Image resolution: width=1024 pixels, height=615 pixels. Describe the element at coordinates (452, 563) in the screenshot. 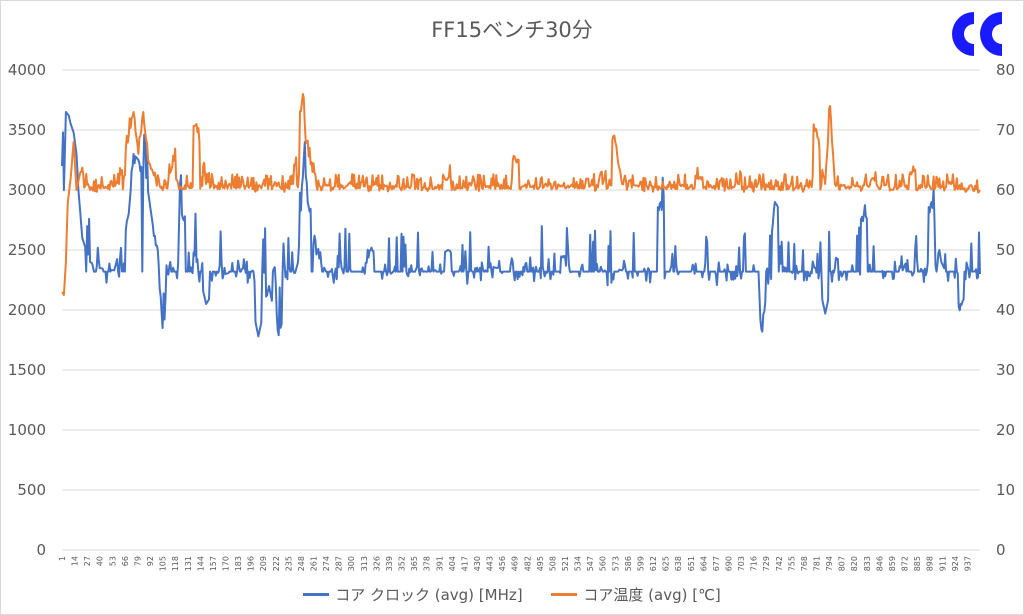

I see `x-tick-label: 404` at that location.